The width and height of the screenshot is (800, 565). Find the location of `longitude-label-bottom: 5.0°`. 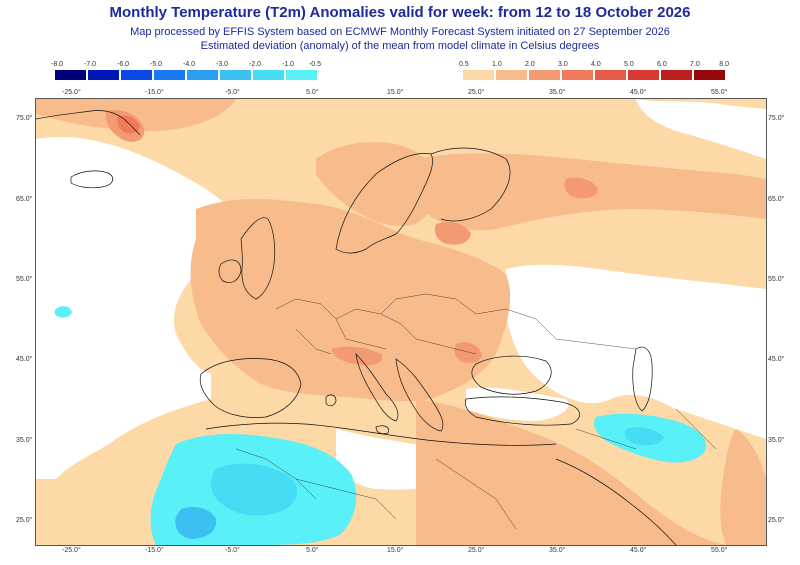

longitude-label-bottom: 5.0° is located at coordinates (312, 550).